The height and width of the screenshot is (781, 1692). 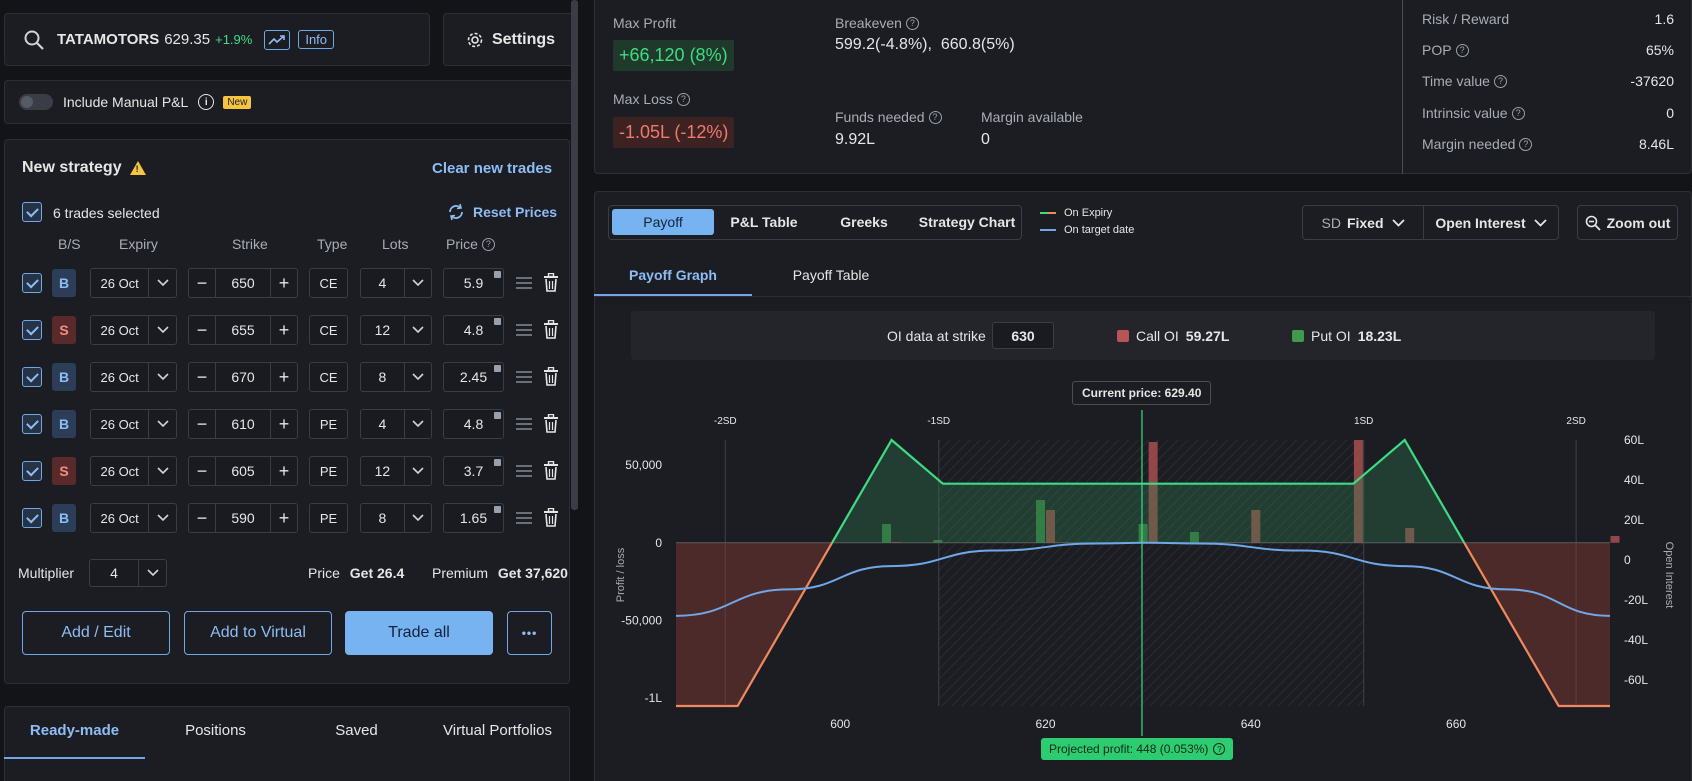 What do you see at coordinates (217, 39) in the screenshot?
I see `symbol-search-bar: TATAMOTORS 629.35 +1.9% Info` at bounding box center [217, 39].